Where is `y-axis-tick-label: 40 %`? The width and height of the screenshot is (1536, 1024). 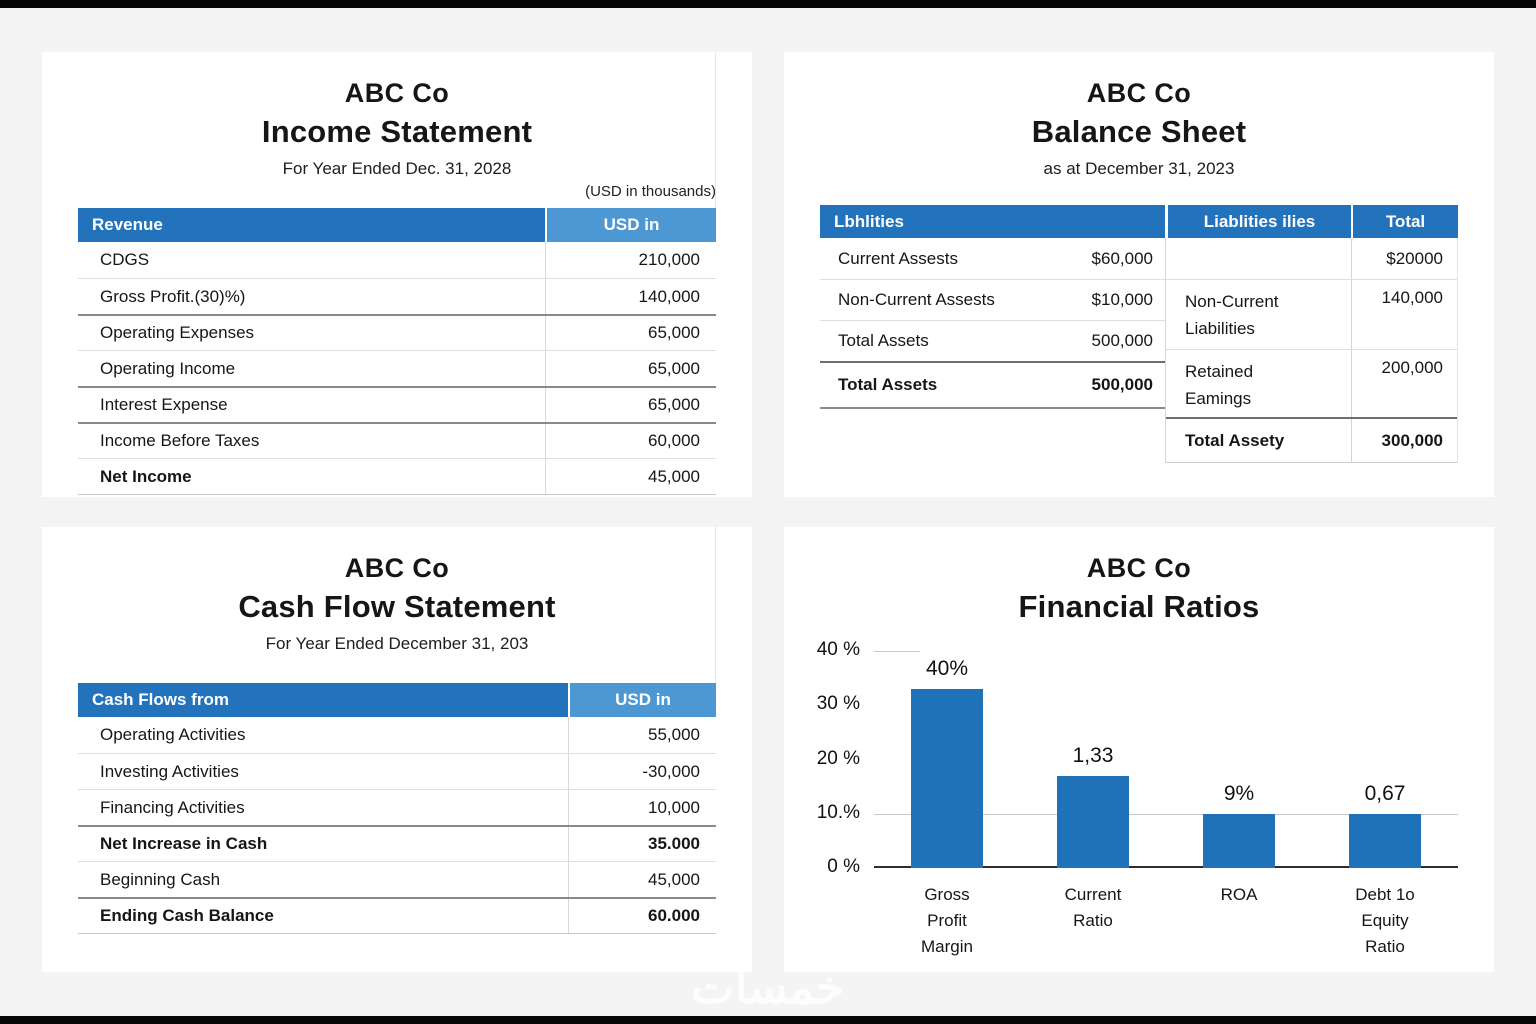 y-axis-tick-label: 40 % is located at coordinates (838, 649).